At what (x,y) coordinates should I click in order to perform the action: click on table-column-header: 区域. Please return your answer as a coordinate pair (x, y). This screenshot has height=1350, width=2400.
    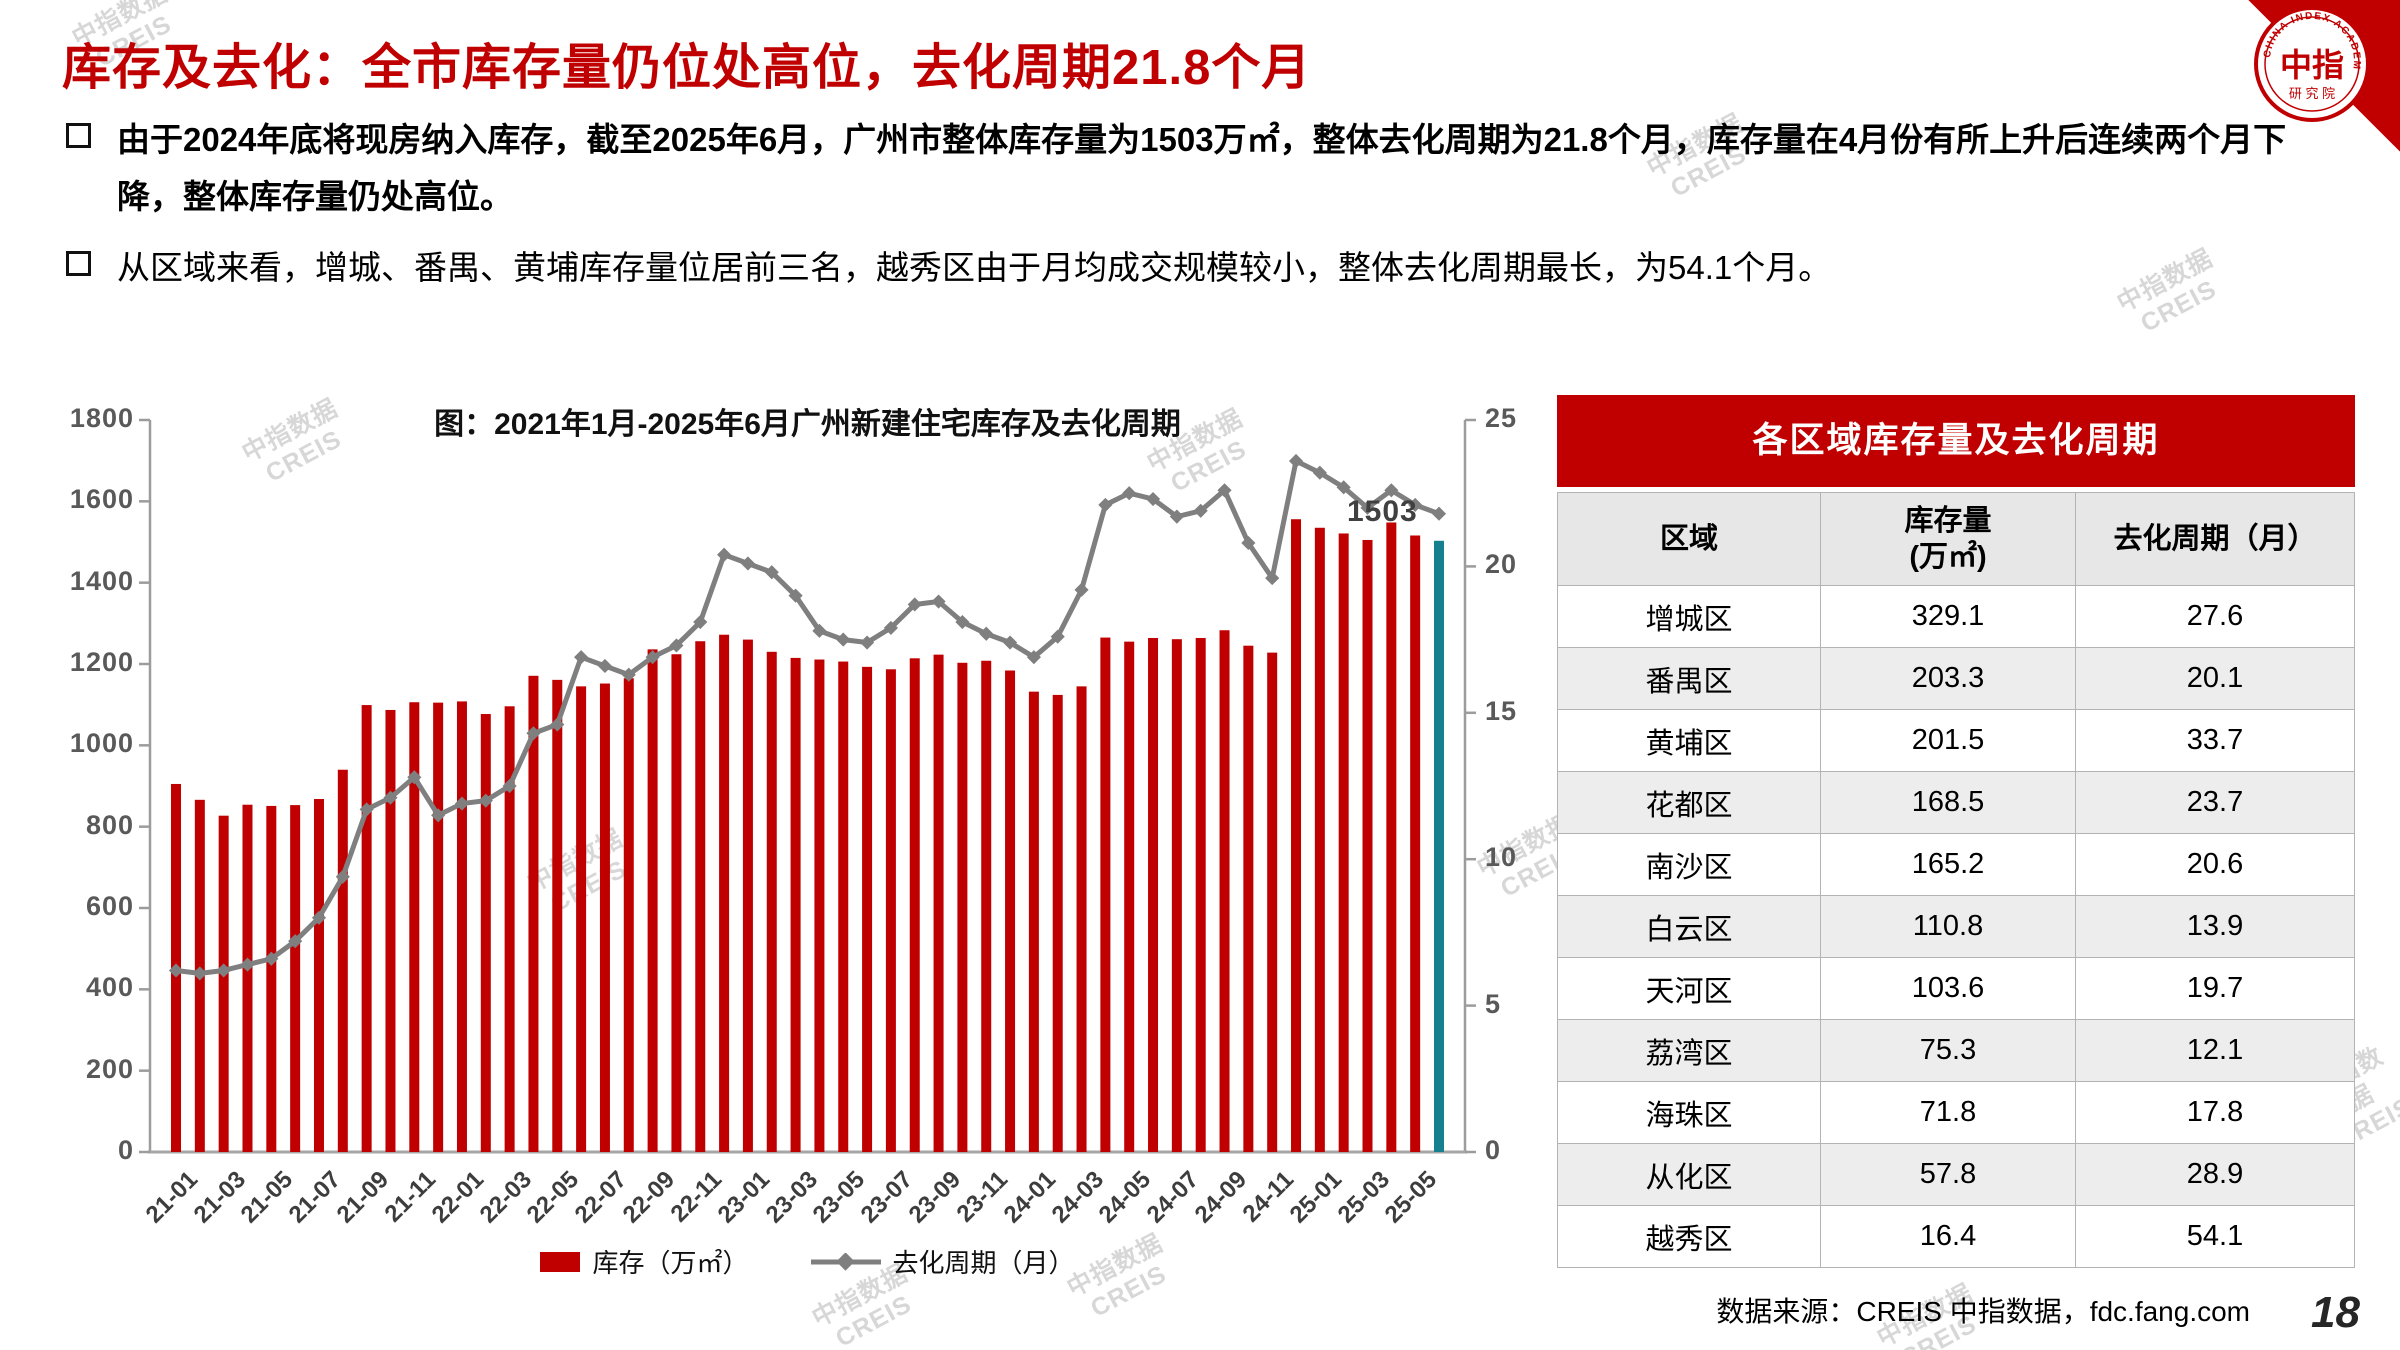
    Looking at the image, I should click on (1689, 539).